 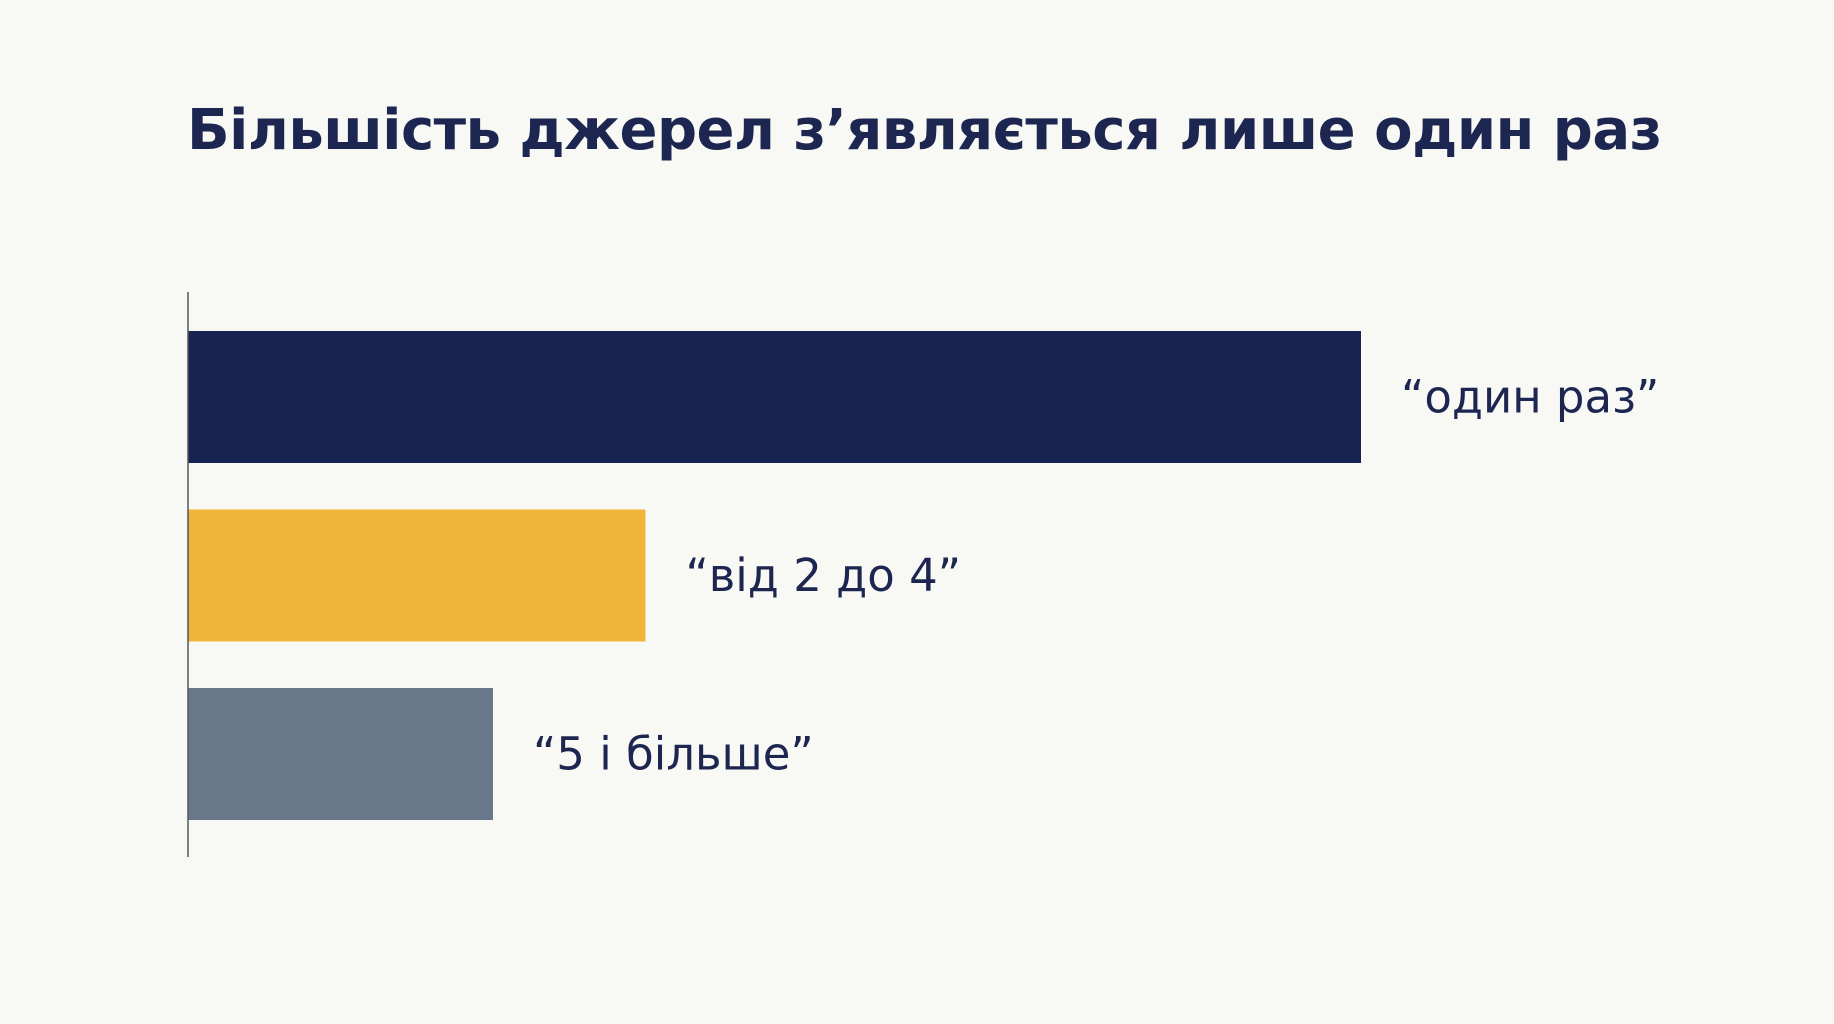 What do you see at coordinates (1530, 397) in the screenshot?
I see `bar-label-0: “один раз”` at bounding box center [1530, 397].